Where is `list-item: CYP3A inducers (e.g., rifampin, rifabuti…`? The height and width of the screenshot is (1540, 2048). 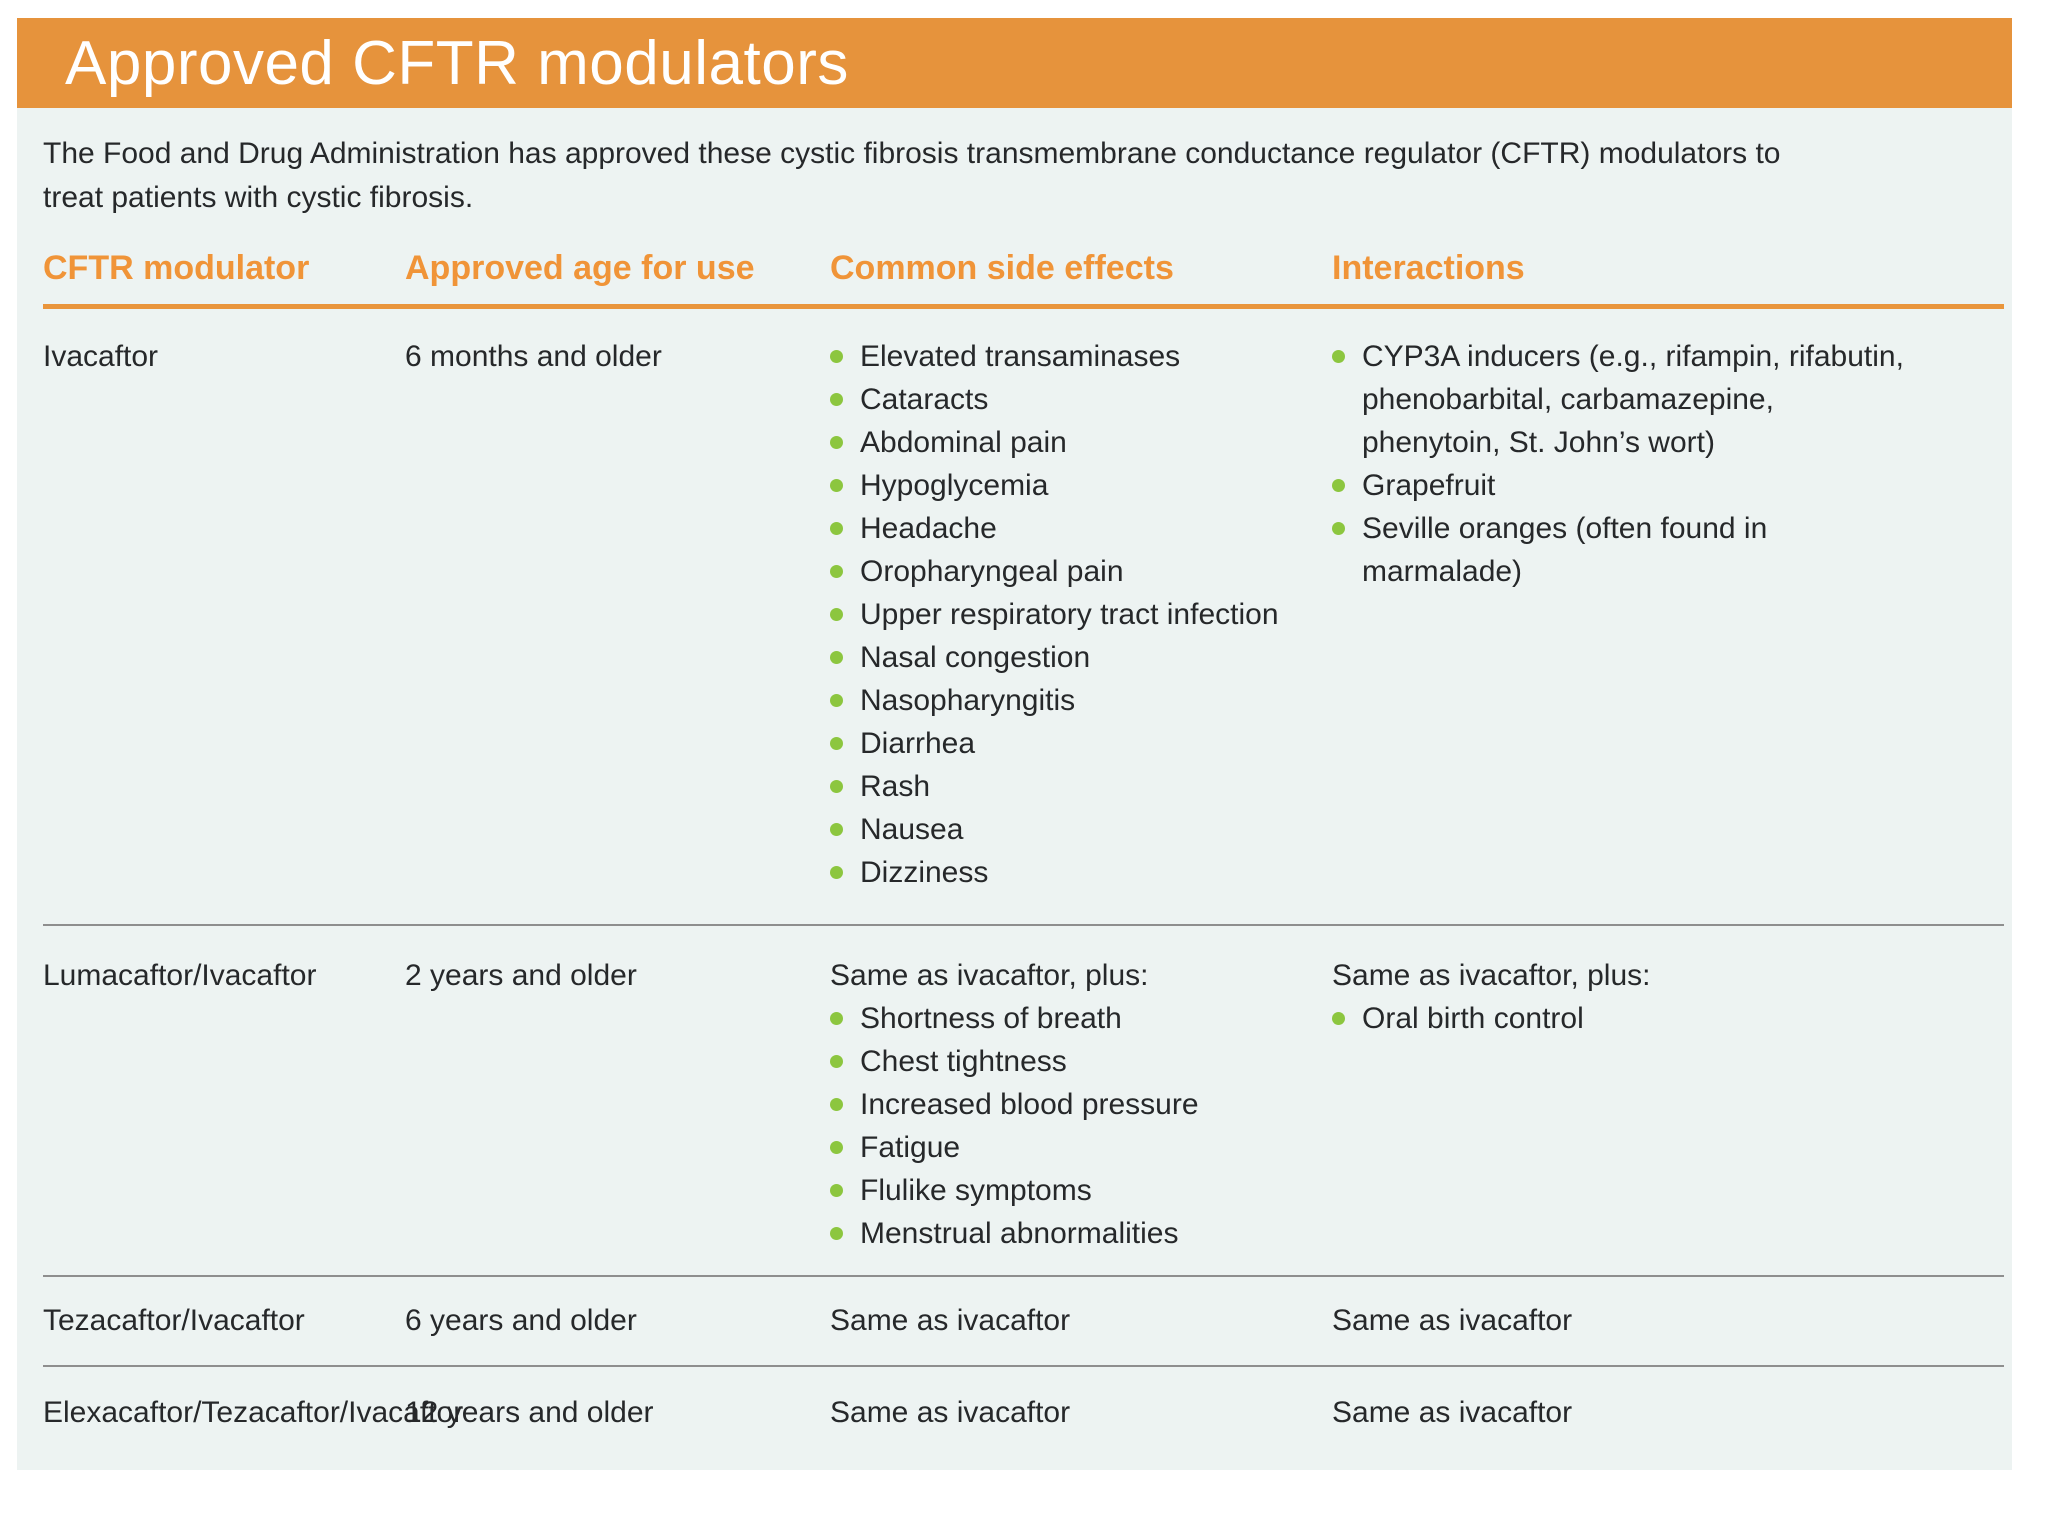
list-item: CYP3A inducers (e.g., rifampin, rifabuti… is located at coordinates (1656, 399).